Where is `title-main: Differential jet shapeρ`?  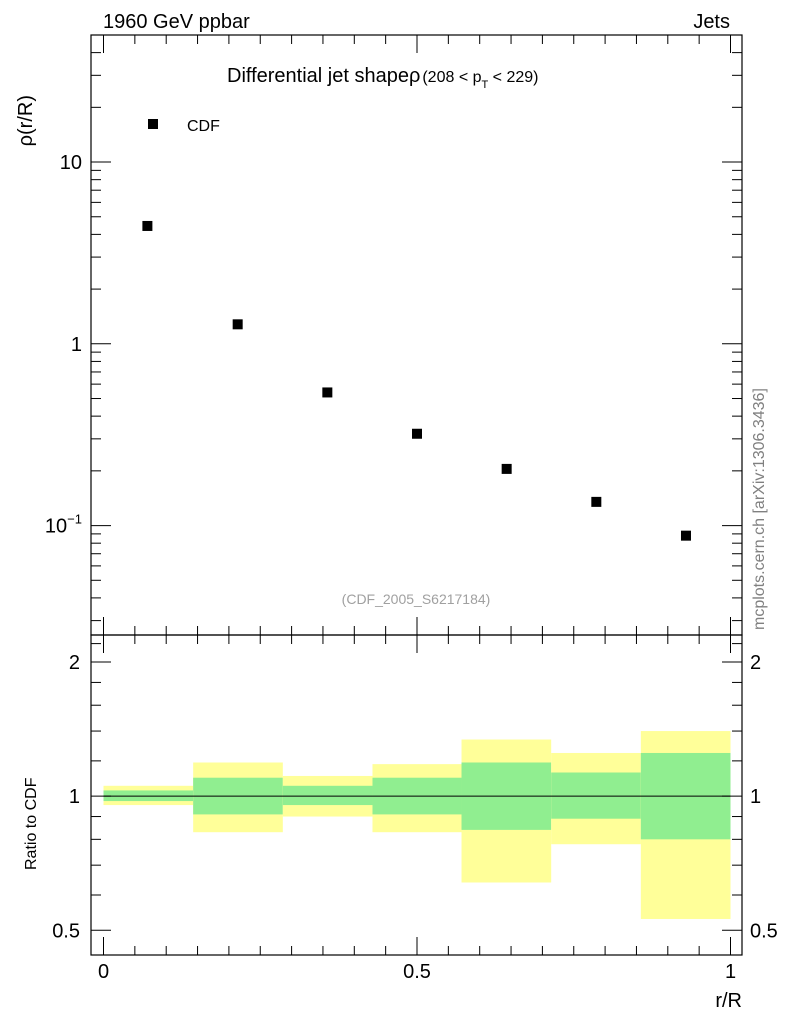 title-main: Differential jet shapeρ is located at coordinates (323, 76).